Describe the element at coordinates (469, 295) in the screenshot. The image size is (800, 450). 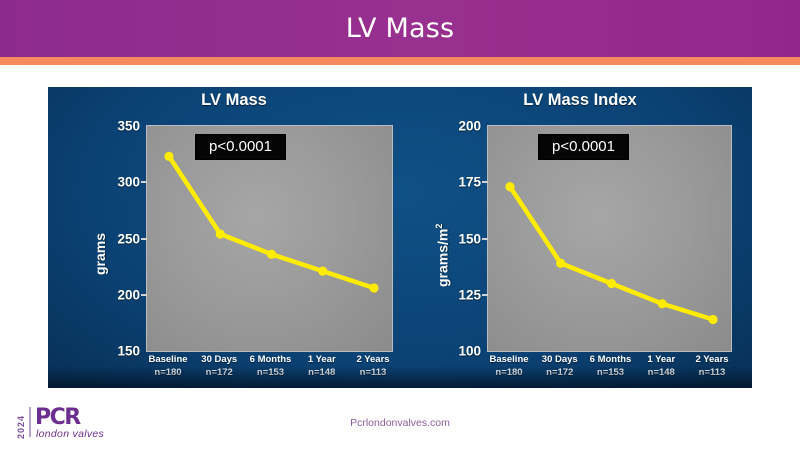
I see `y-axis-tick-label: 125` at that location.